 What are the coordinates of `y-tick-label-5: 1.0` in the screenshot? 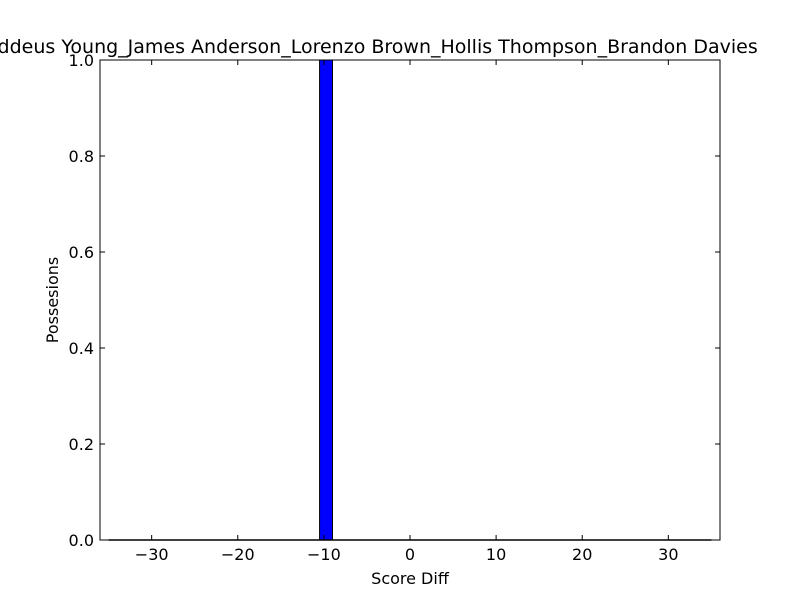 It's located at (81, 60).